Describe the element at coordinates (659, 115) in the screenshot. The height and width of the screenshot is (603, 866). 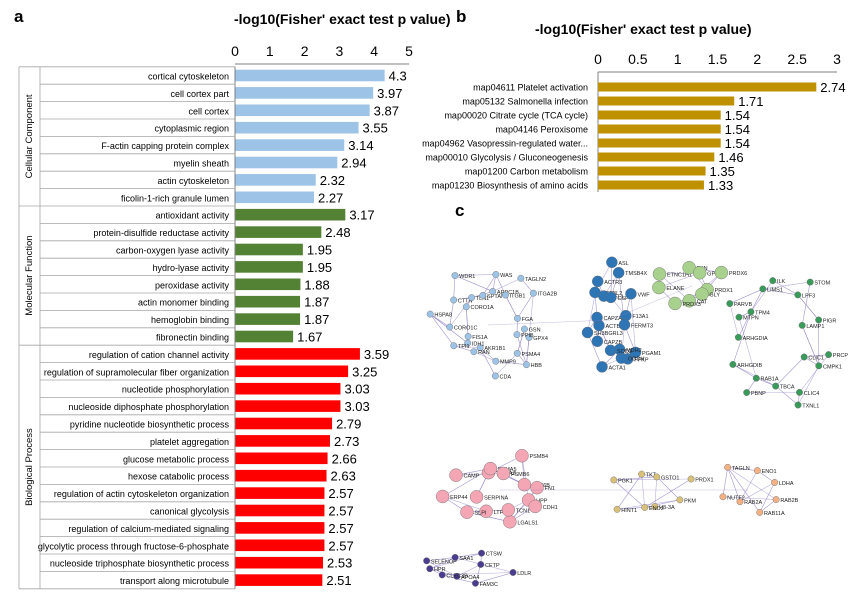
I see `panel-b-bar` at that location.